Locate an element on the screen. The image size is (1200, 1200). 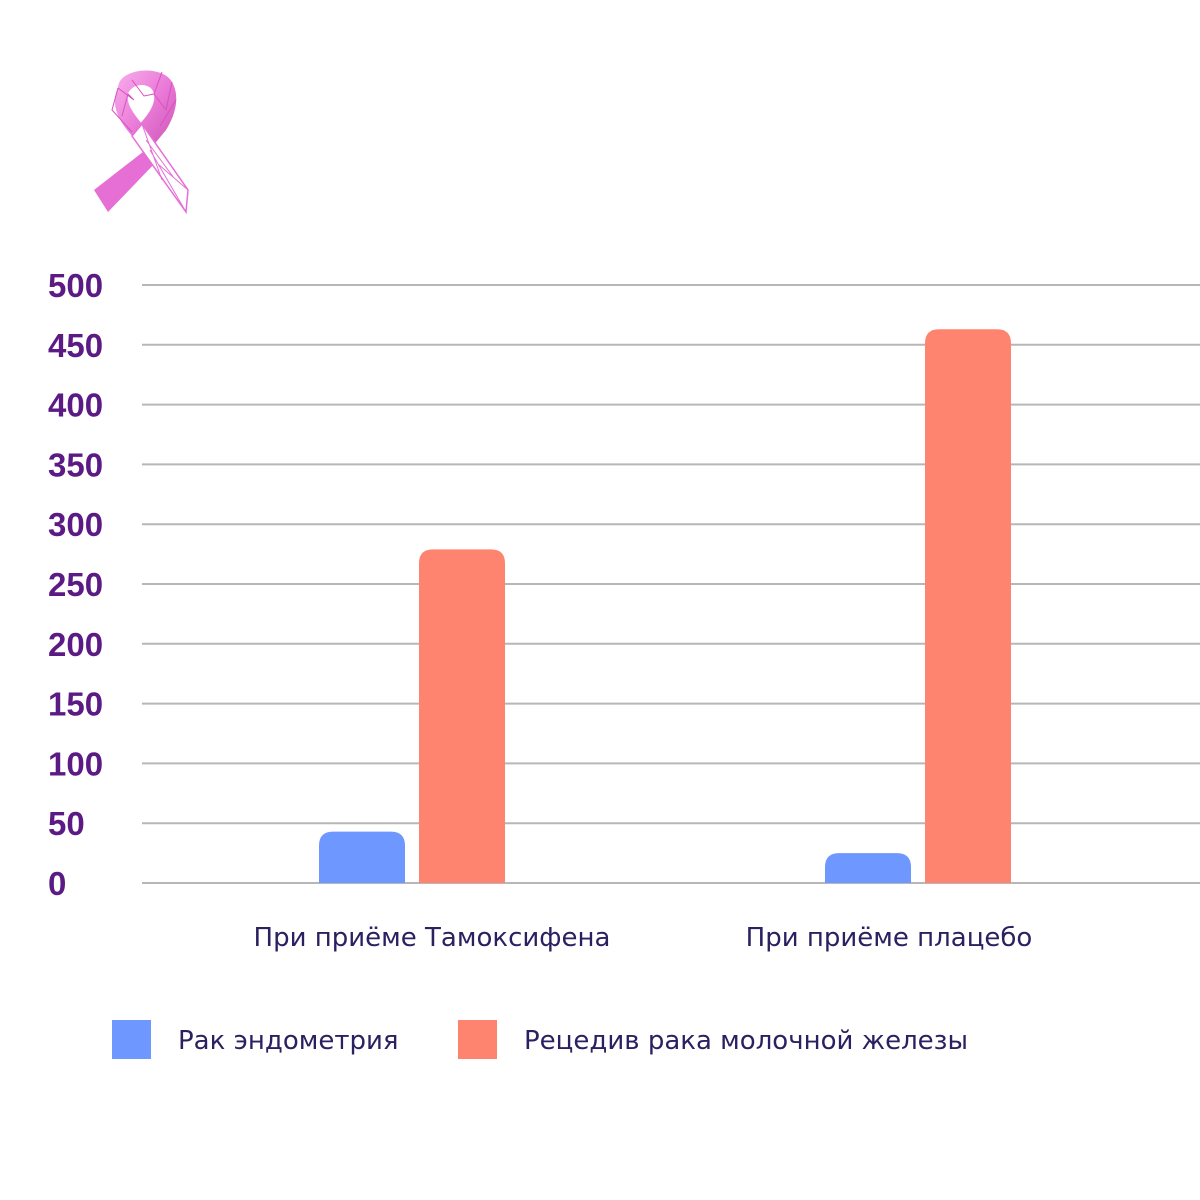
x-axis-labels: При приёме Тамоксифена При приёме плацебо is located at coordinates (643, 938).